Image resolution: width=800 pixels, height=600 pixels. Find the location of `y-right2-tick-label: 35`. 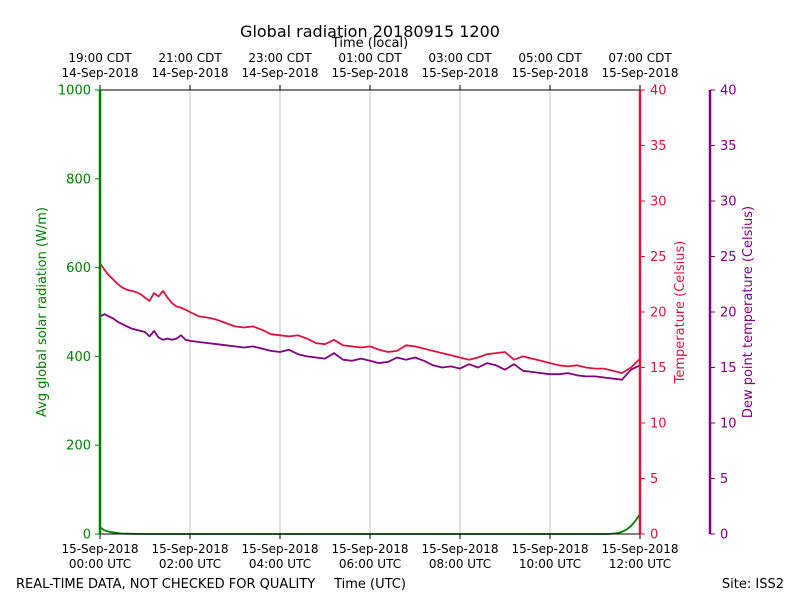

y-right2-tick-label: 35 is located at coordinates (728, 146).